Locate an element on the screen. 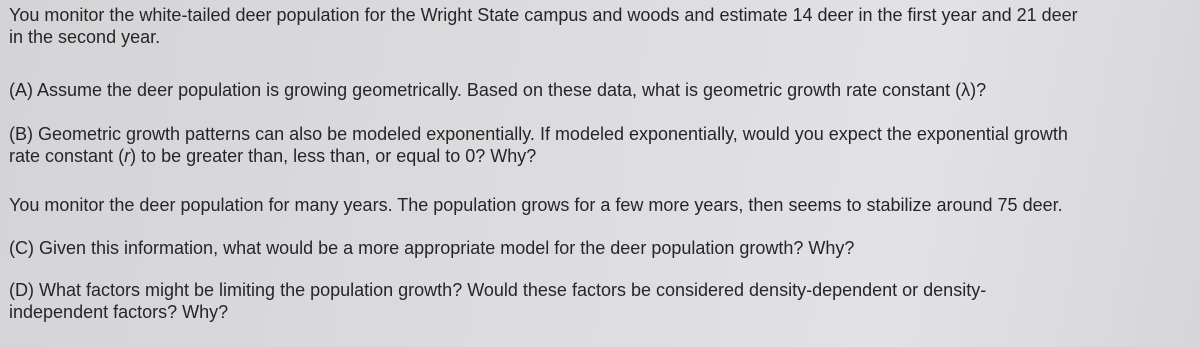 The height and width of the screenshot is (347, 1200). text-line: in the second year. is located at coordinates (603, 37).